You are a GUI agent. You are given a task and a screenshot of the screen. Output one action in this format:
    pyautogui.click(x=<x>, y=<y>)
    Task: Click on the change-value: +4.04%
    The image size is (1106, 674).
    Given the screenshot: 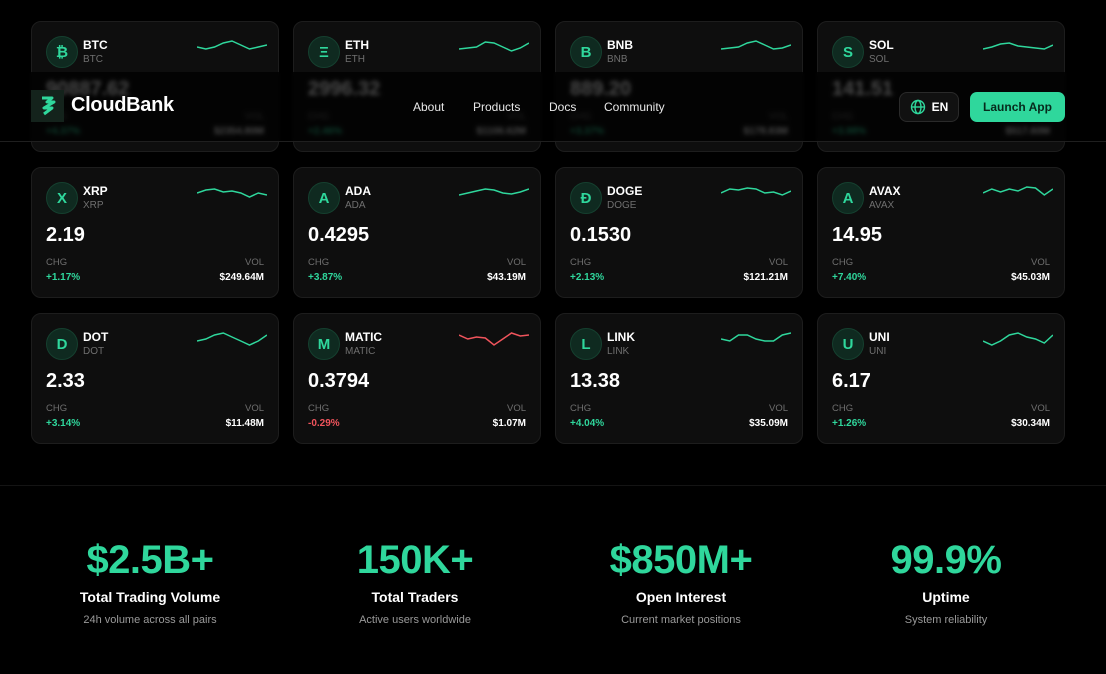 What is the action you would take?
    pyautogui.click(x=587, y=423)
    